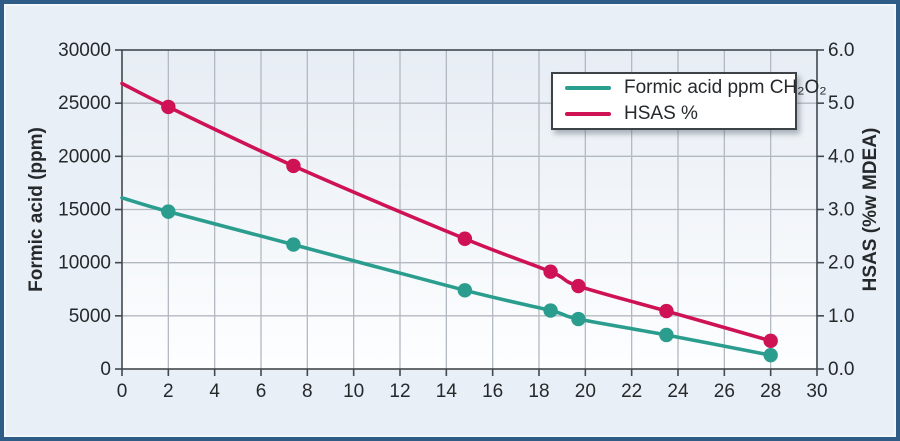 The image size is (900, 441). Describe the element at coordinates (307, 391) in the screenshot. I see `x-tick-label: 8` at that location.